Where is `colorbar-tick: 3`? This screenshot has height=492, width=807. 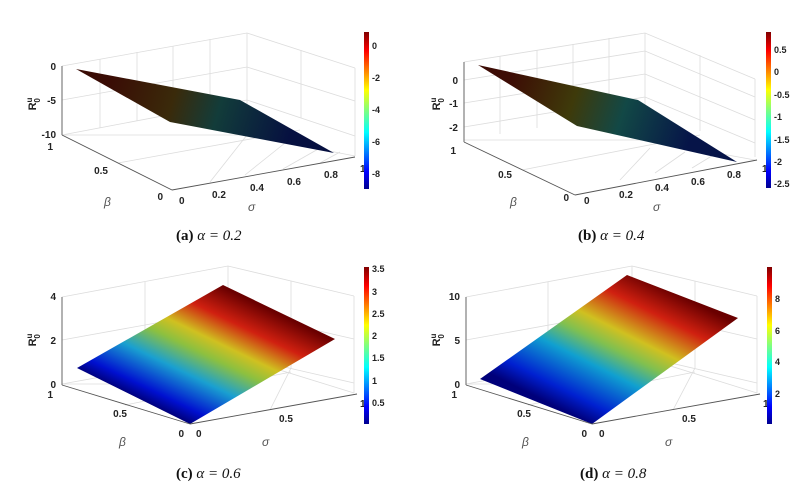 colorbar-tick: 3 is located at coordinates (374, 292).